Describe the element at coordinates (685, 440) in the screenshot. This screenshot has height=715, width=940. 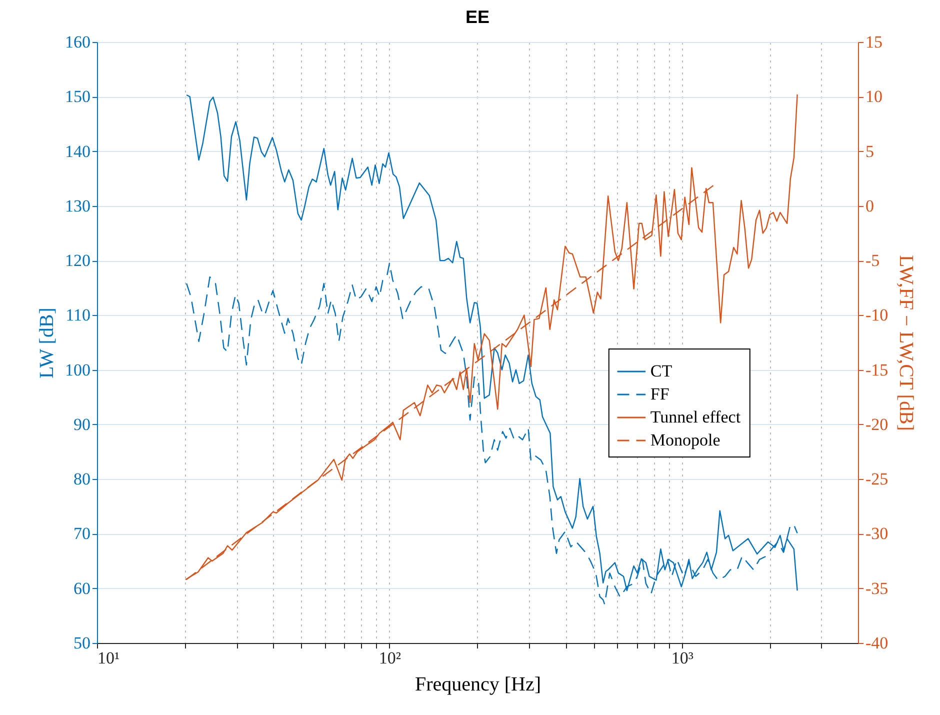
I see `legend-label: Monopole` at that location.